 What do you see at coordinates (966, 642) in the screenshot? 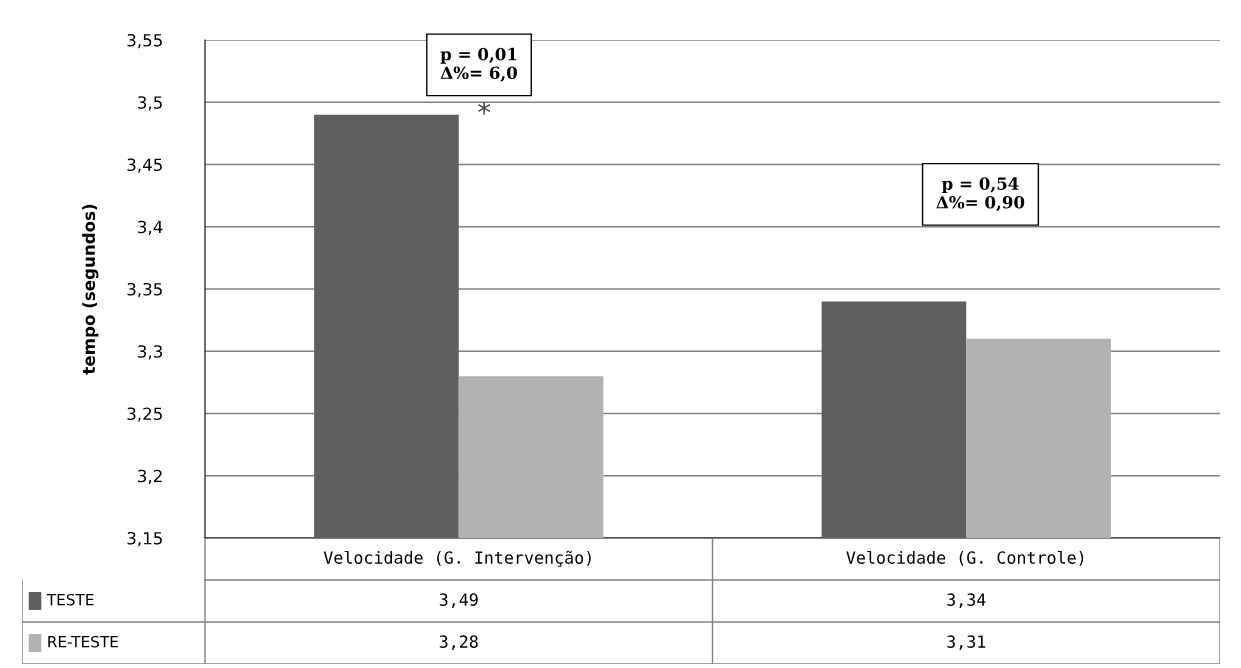
I see `data-label: 3,31` at bounding box center [966, 642].